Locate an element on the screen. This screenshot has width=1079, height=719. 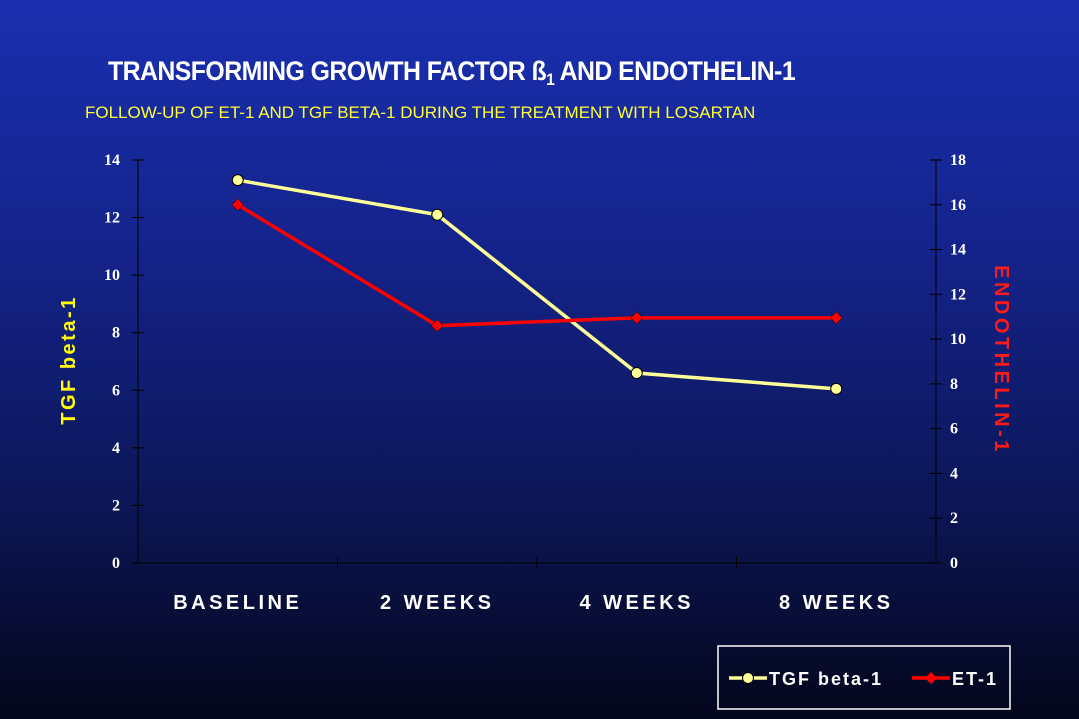
left-axis-tick-label: 6 is located at coordinates (116, 390).